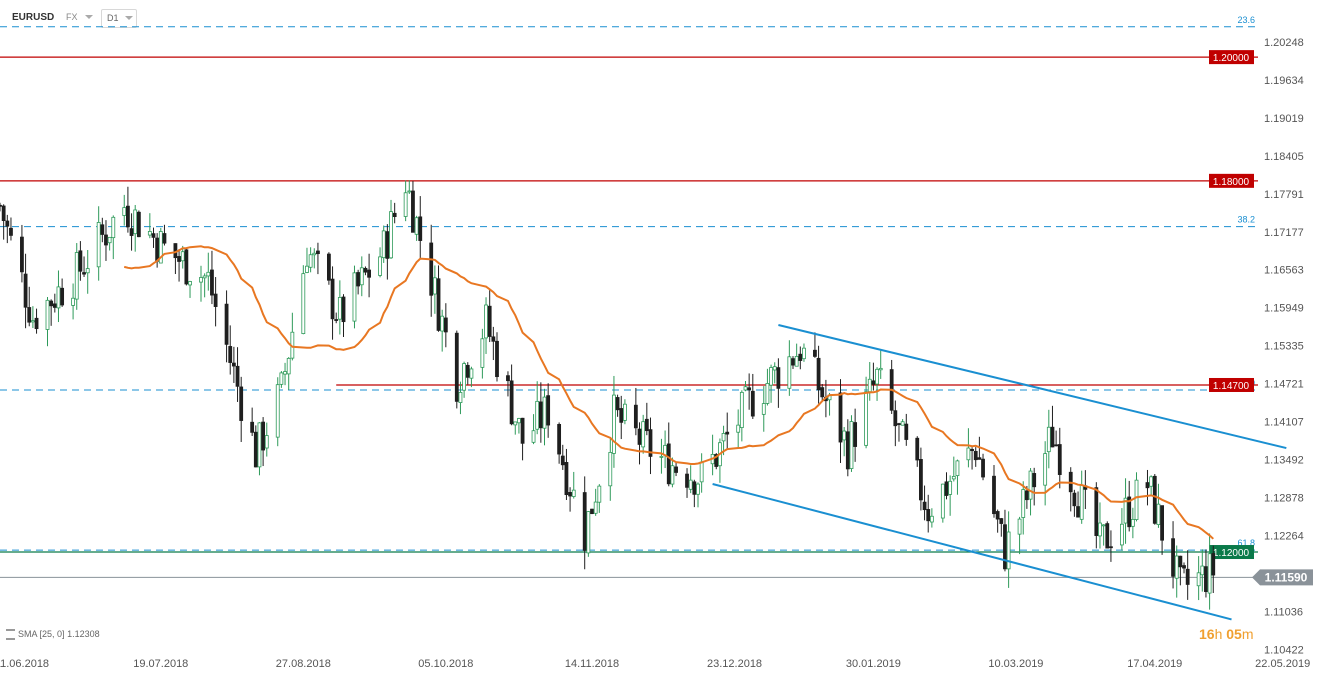 Image resolution: width=1325 pixels, height=680 pixels. Describe the element at coordinates (1231, 58) in the screenshot. I see `level-tag-label: 1.20000` at that location.